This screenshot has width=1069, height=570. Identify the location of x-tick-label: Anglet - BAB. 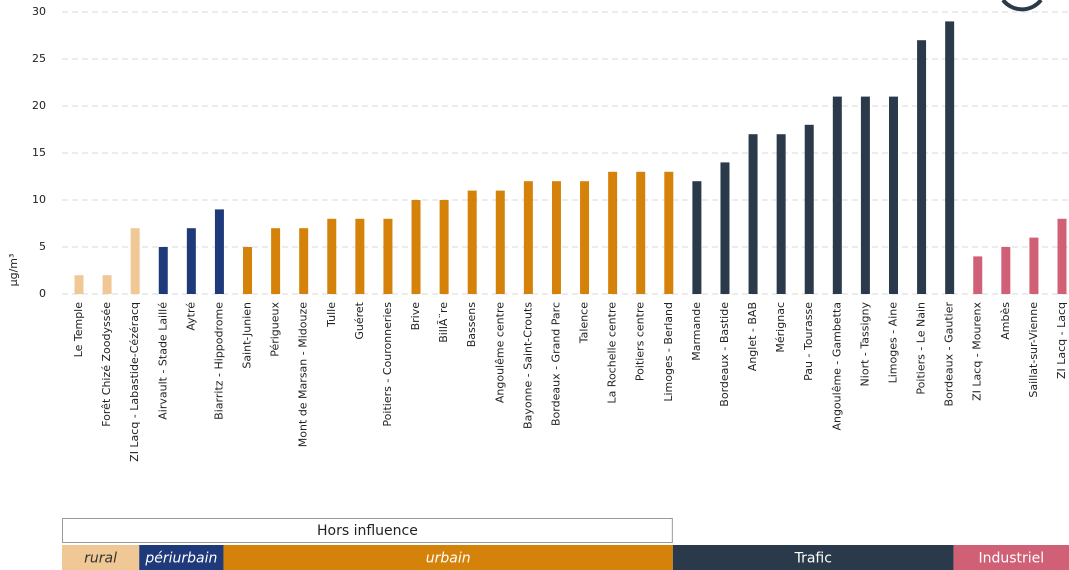
(752, 336).